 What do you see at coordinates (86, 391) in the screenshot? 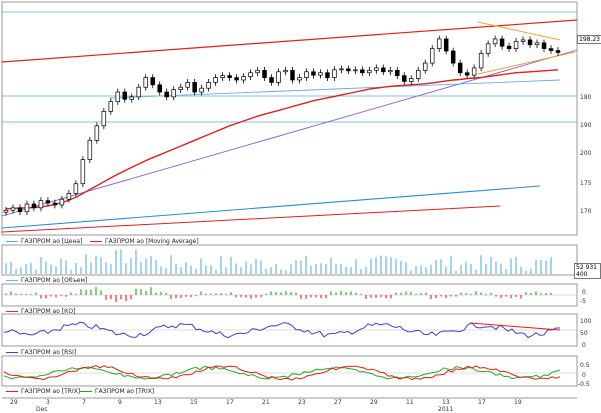
I see `legend-trix2-swatch` at bounding box center [86, 391].